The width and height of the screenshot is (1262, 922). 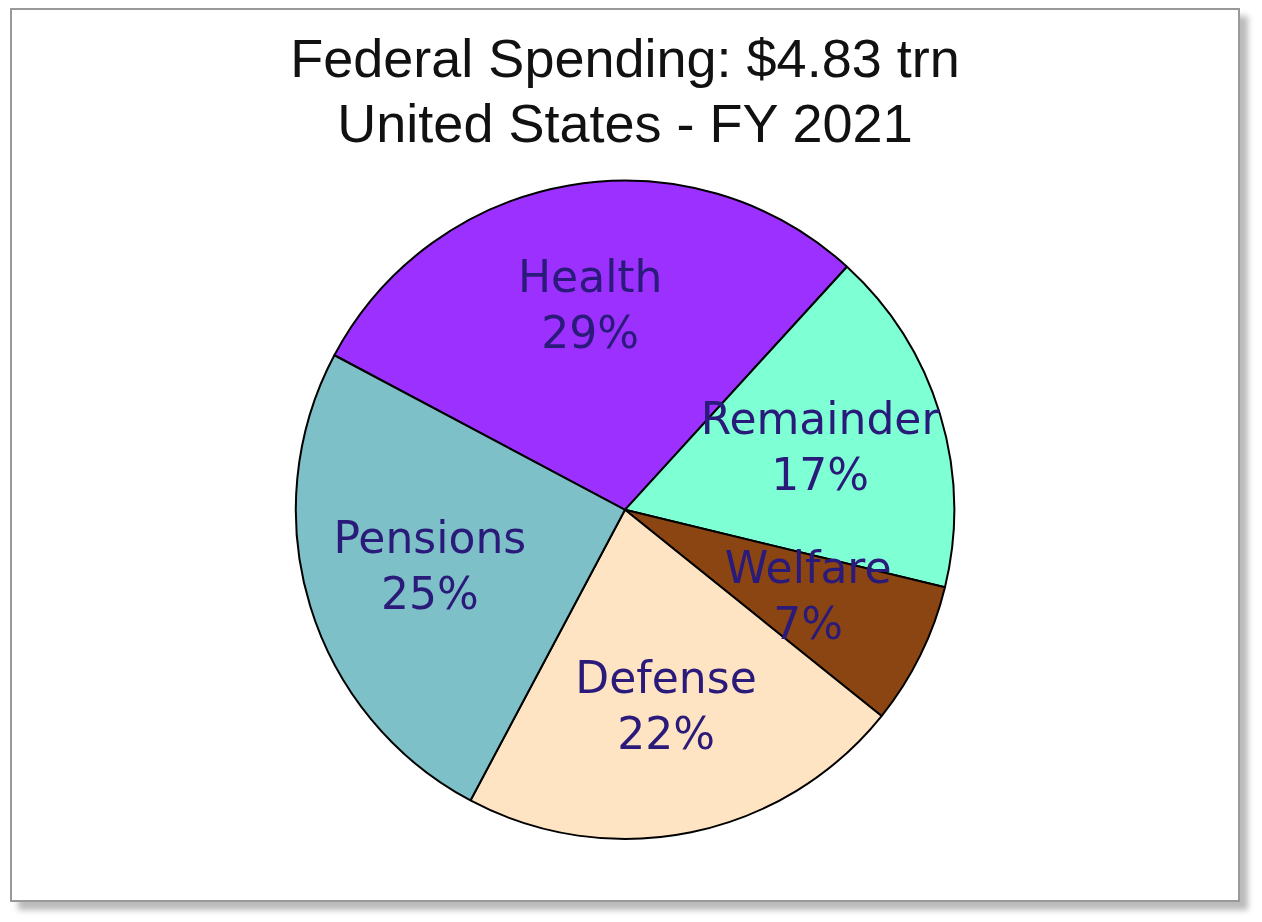 What do you see at coordinates (429, 593) in the screenshot?
I see `data-label: 25%` at bounding box center [429, 593].